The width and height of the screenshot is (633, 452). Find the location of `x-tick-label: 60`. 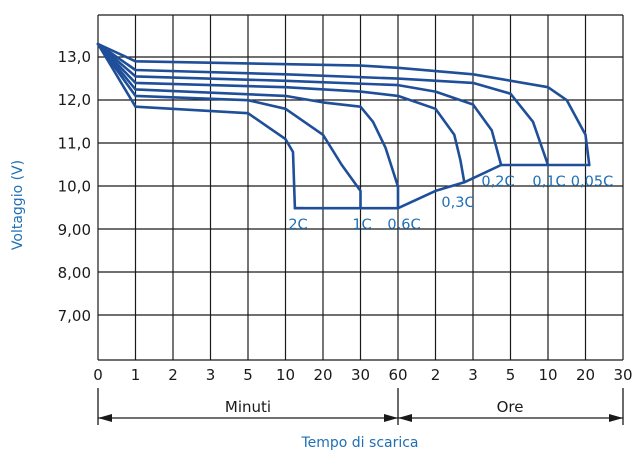

x-tick-label: 60 is located at coordinates (397, 375).